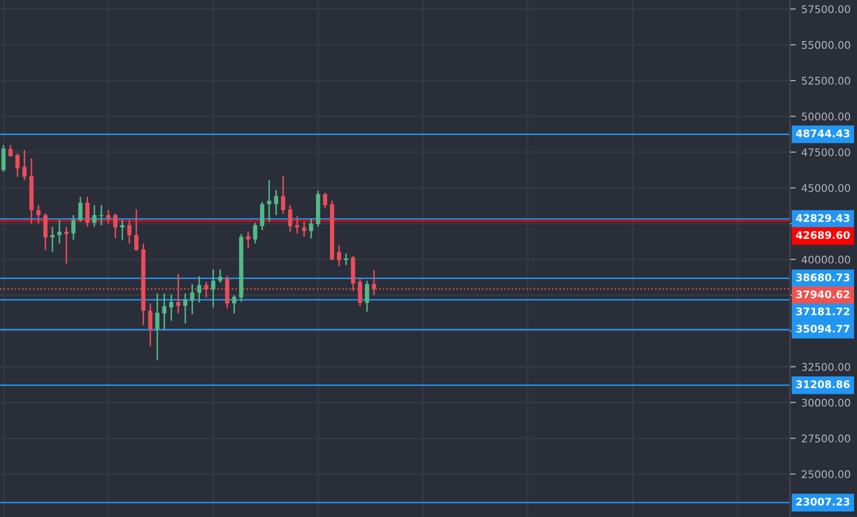  Describe the element at coordinates (823, 277) in the screenshot. I see `ref-line-label: 38680.73` at that location.